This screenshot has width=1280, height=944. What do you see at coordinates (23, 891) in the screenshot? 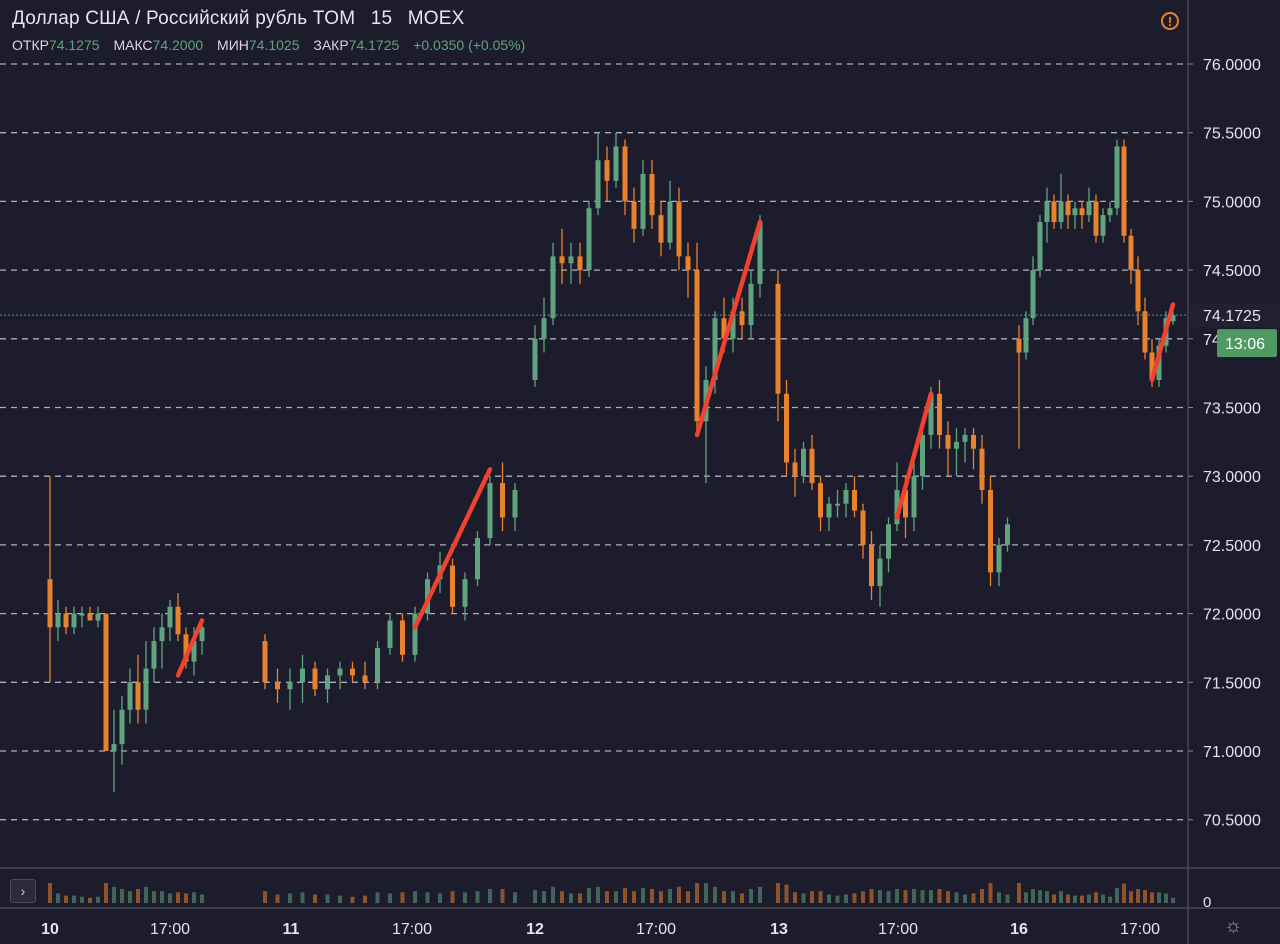
I see `chevron-right-icon: ›` at bounding box center [23, 891].